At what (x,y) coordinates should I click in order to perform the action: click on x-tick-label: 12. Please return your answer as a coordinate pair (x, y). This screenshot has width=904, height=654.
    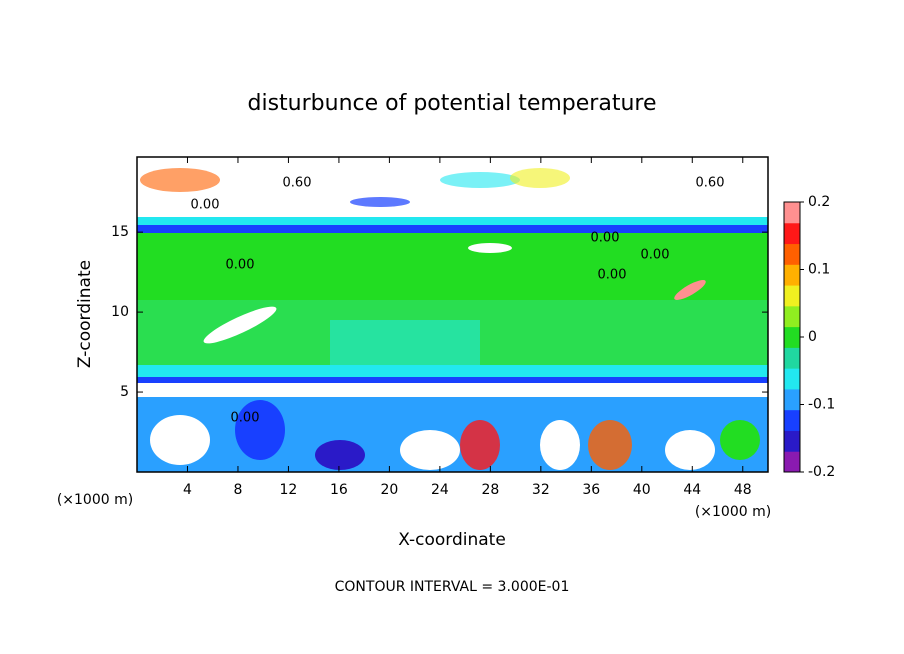
    Looking at the image, I should click on (289, 490).